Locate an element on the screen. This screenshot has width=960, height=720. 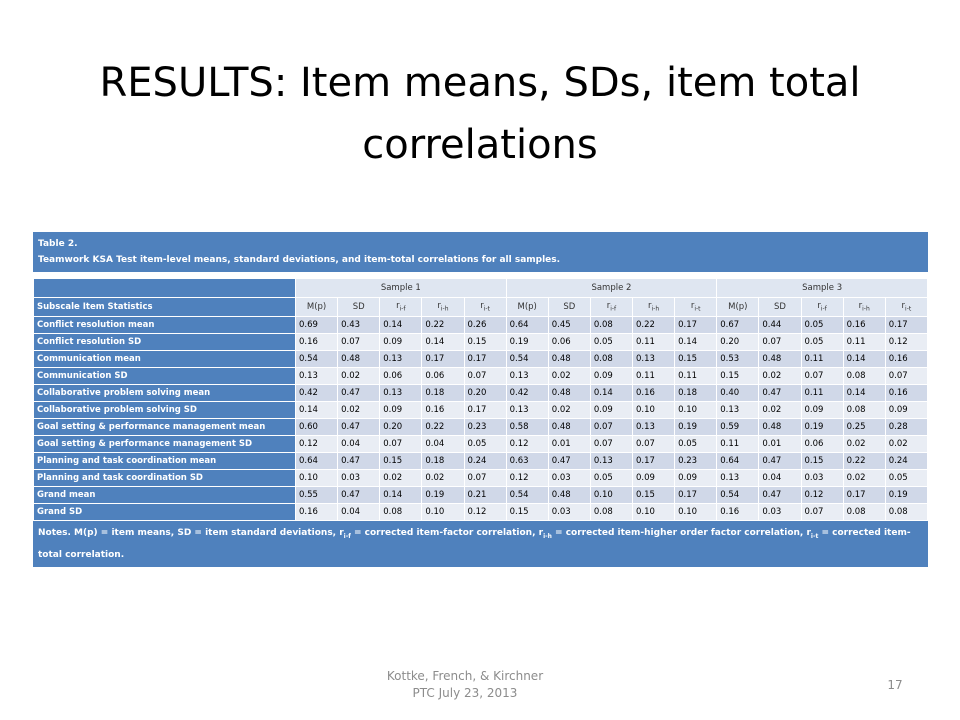
cell: 0.69 is located at coordinates (316, 325).